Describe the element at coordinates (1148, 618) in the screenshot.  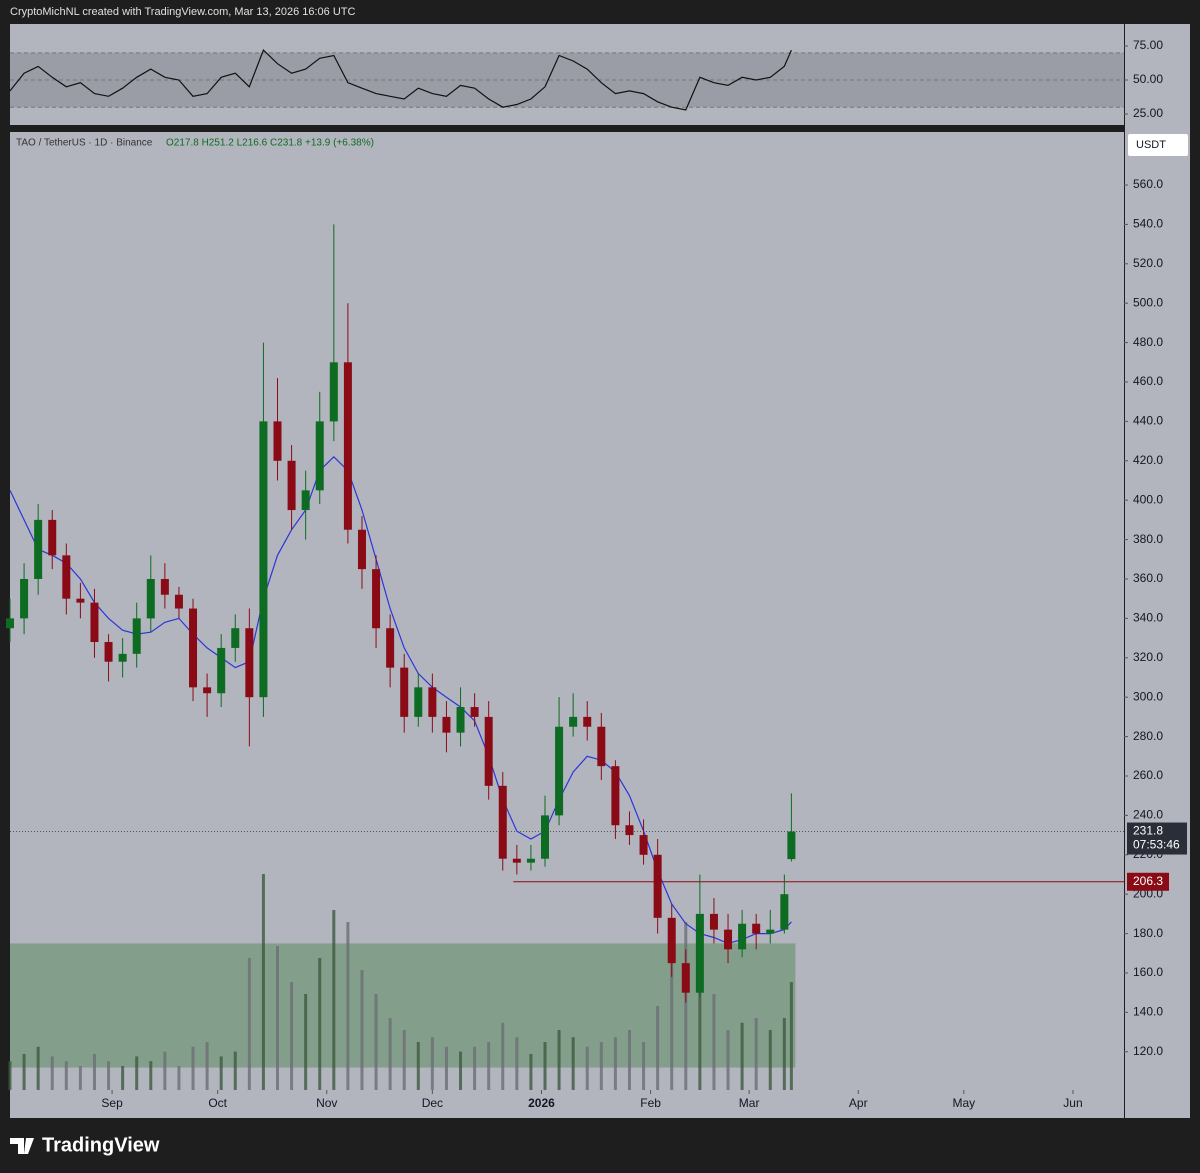
I see `y-tick-label: 340.0` at that location.